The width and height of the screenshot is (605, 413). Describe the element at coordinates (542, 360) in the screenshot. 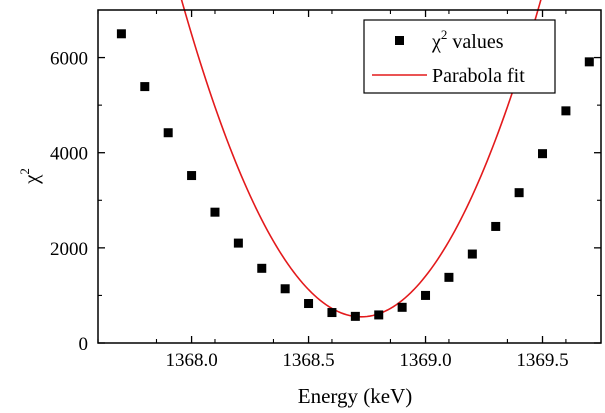

I see `x-tick-label: 1369.5` at that location.